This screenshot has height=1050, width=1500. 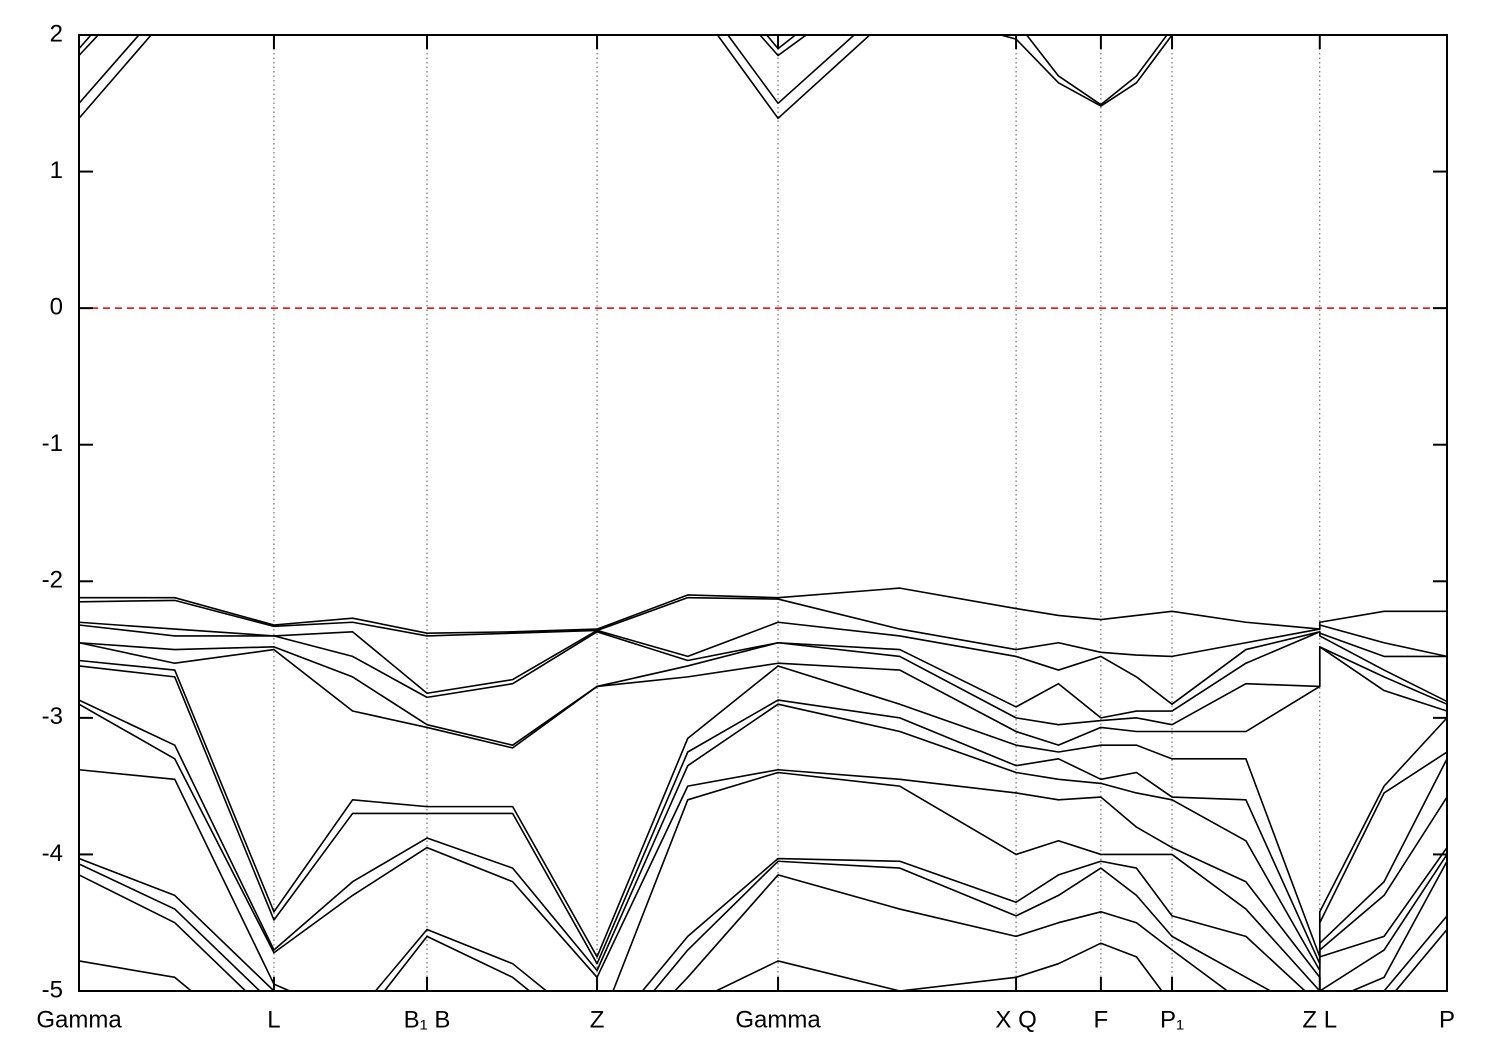 What do you see at coordinates (56, 170) in the screenshot?
I see `y-tick-label: 1` at bounding box center [56, 170].